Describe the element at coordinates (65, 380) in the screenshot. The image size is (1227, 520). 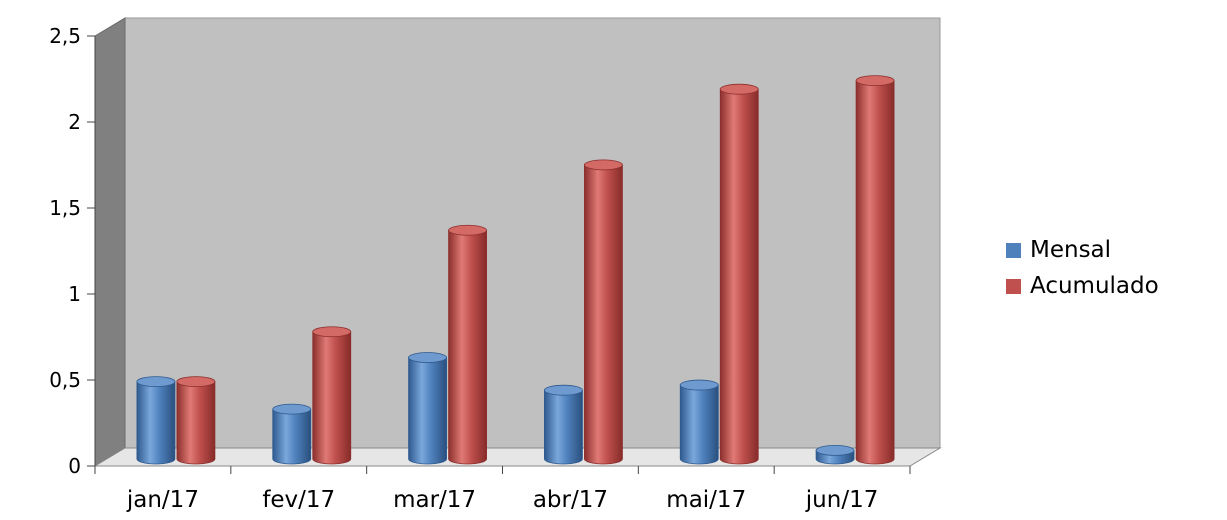
I see `y-tick-label: 0,5` at that location.